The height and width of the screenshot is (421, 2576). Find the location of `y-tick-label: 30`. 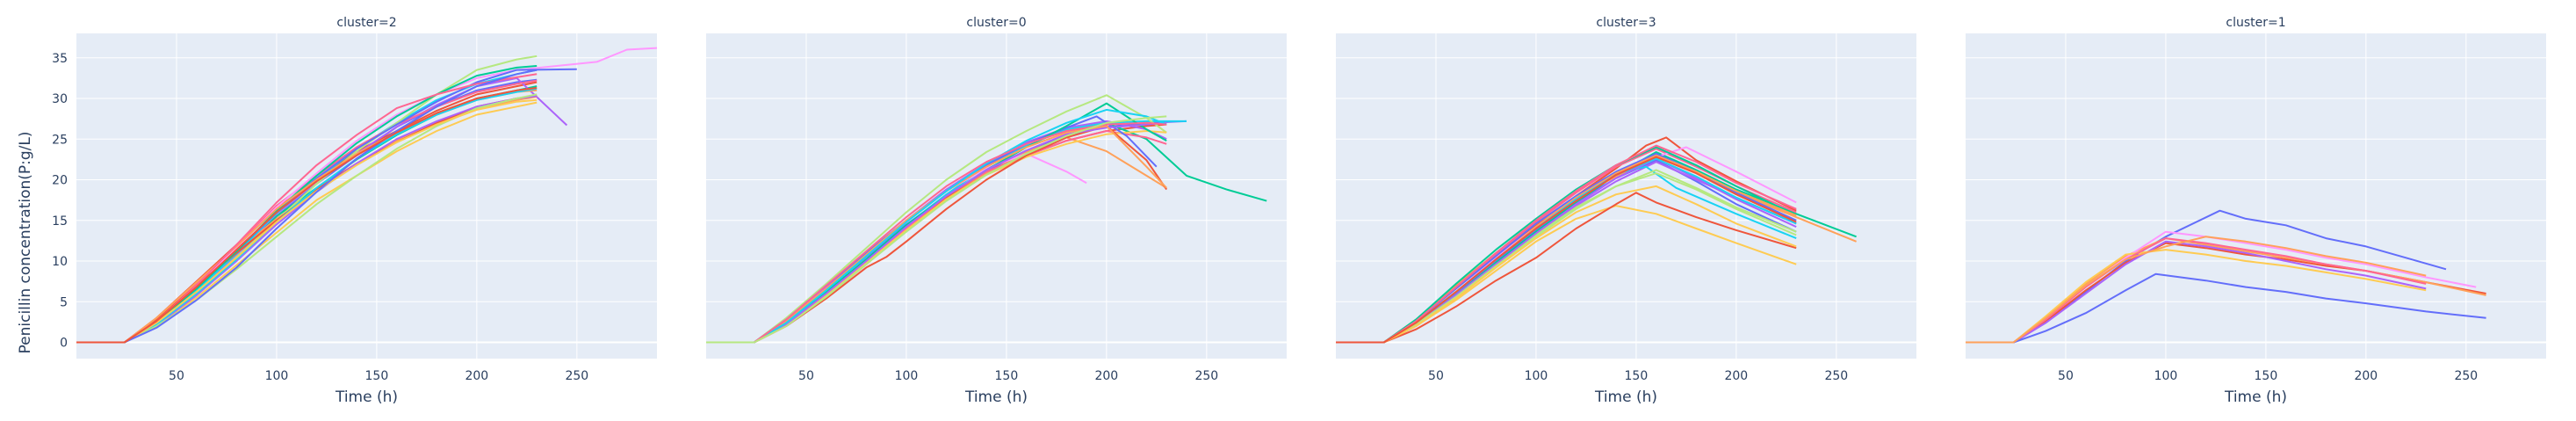

y-tick-label: 30 is located at coordinates (60, 99).